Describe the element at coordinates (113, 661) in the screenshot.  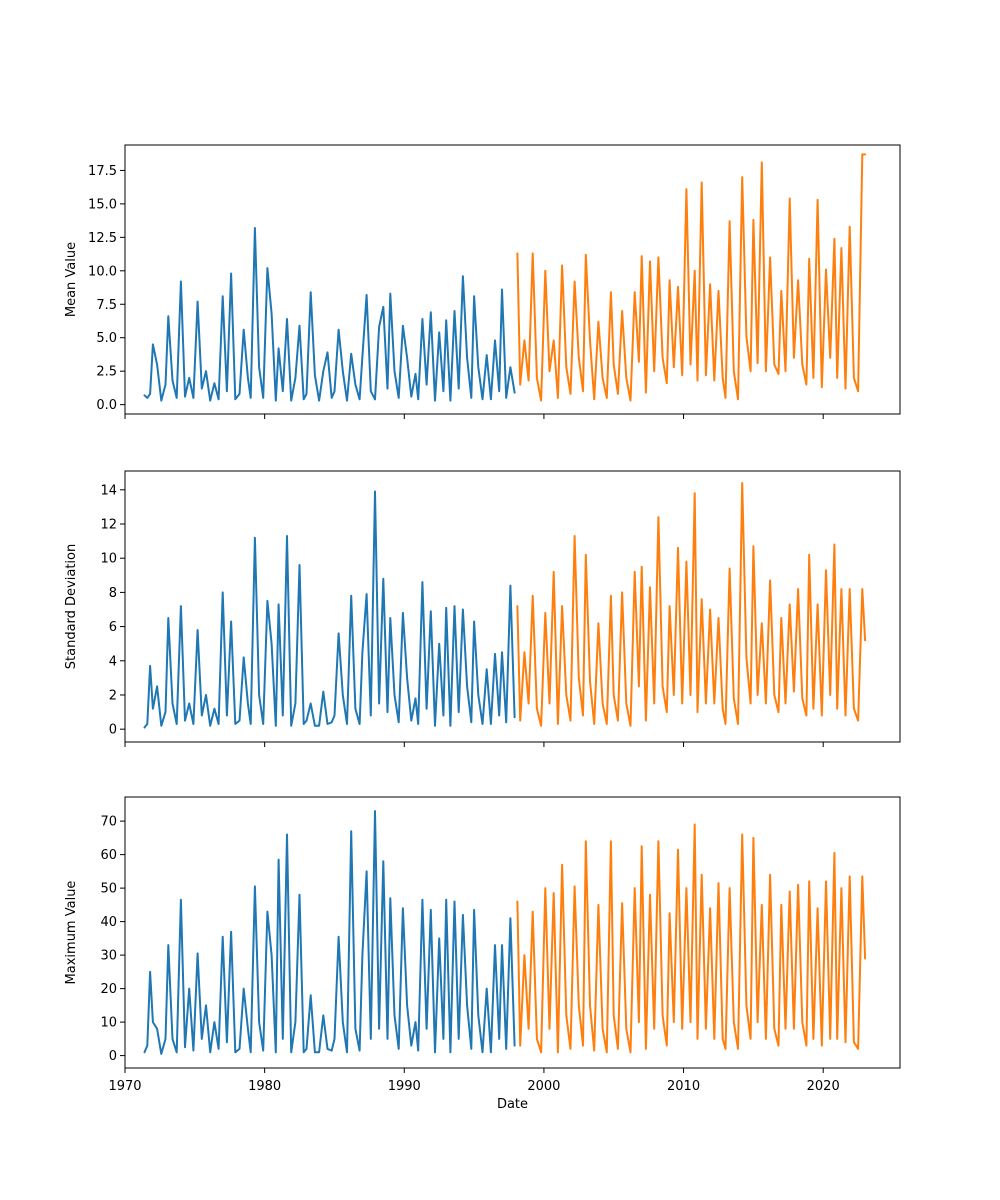
I see `standard-deviation-y-tick-label: 4` at that location.